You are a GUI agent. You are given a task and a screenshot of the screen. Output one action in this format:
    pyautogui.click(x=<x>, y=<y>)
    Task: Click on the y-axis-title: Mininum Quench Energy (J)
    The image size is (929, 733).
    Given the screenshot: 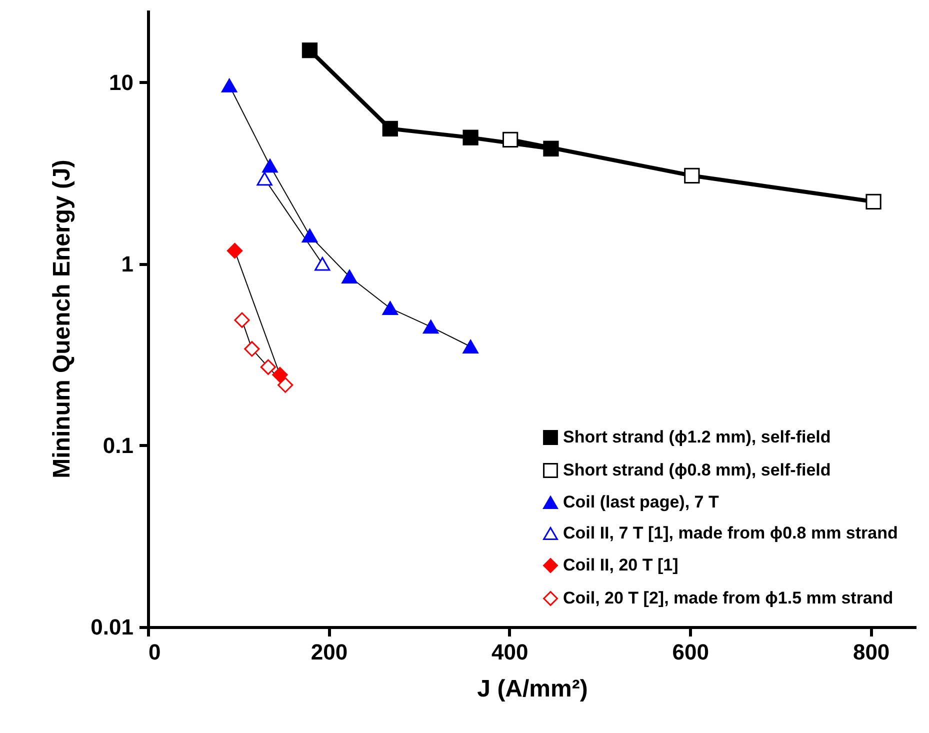 What is the action you would take?
    pyautogui.click(x=62, y=319)
    